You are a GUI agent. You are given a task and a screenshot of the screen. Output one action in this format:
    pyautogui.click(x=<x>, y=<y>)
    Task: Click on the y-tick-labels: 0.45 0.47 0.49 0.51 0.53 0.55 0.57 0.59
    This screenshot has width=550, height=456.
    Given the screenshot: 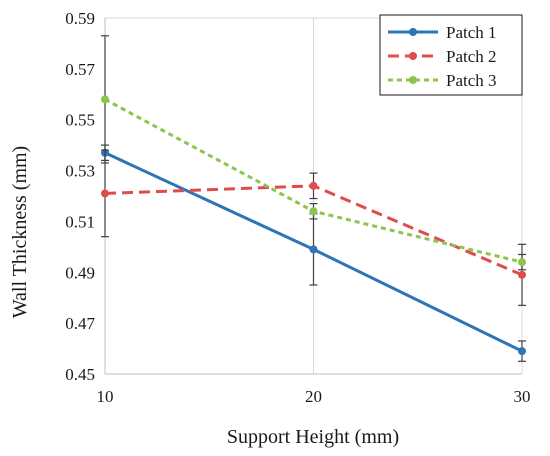 What is the action you would take?
    pyautogui.click(x=80, y=196)
    